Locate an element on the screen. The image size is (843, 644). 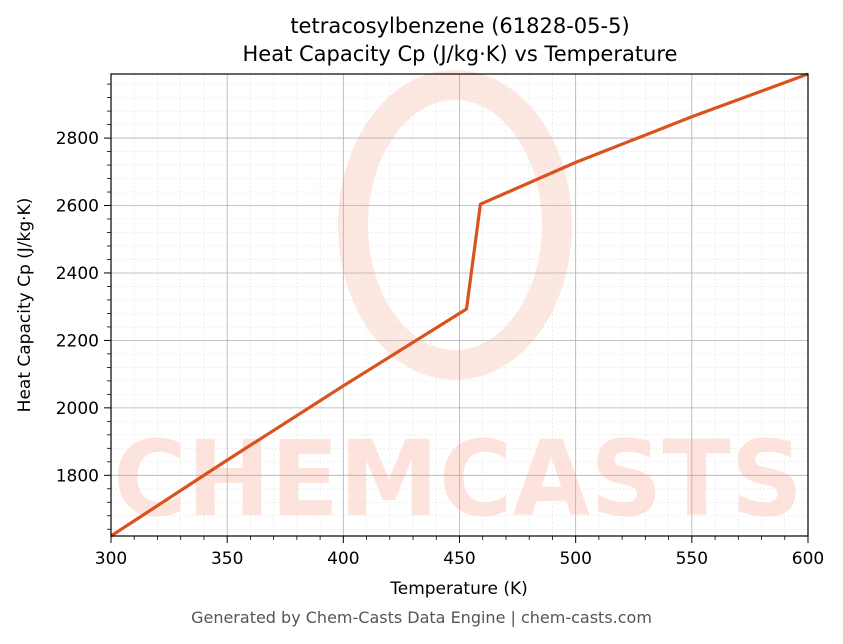
y-tick-label: 1800 is located at coordinates (77, 476).